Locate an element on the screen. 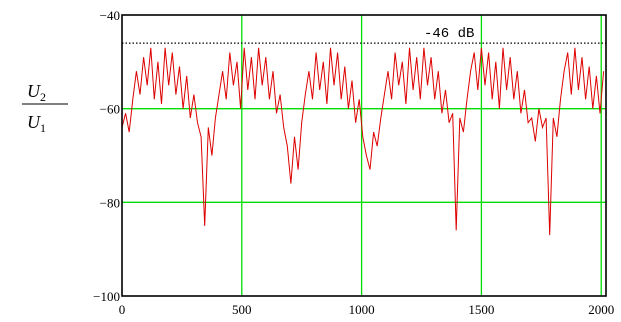 The height and width of the screenshot is (322, 621). x-tick-labels: 0 500 1000 1500 2000 is located at coordinates (366, 309).